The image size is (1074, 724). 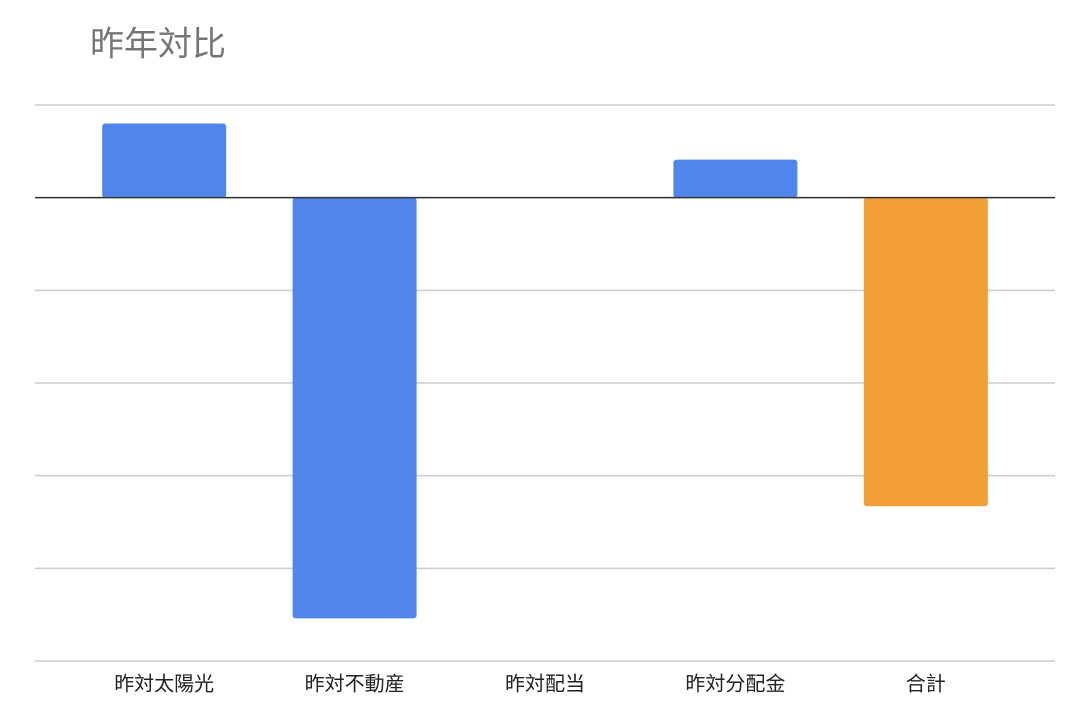 What do you see at coordinates (926, 684) in the screenshot?
I see `x-tick-label: 合計` at bounding box center [926, 684].